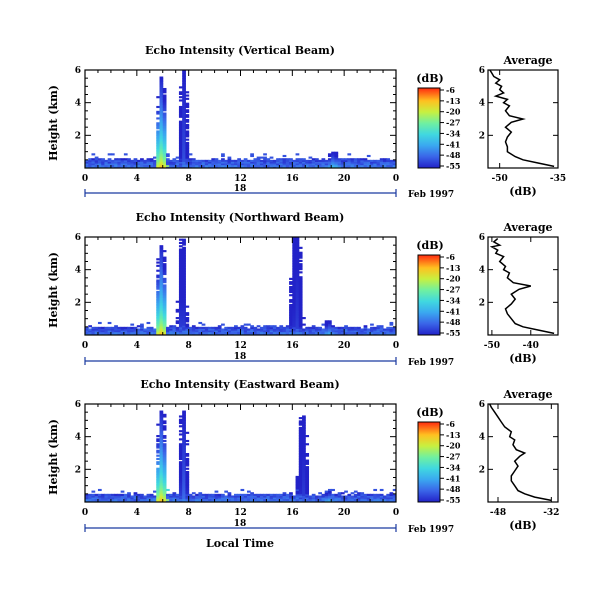 The width and height of the screenshot is (613, 598). Describe the element at coordinates (269, 527) in the screenshot. I see `panel-3-date-axis: 18 Feb 1997` at that location.